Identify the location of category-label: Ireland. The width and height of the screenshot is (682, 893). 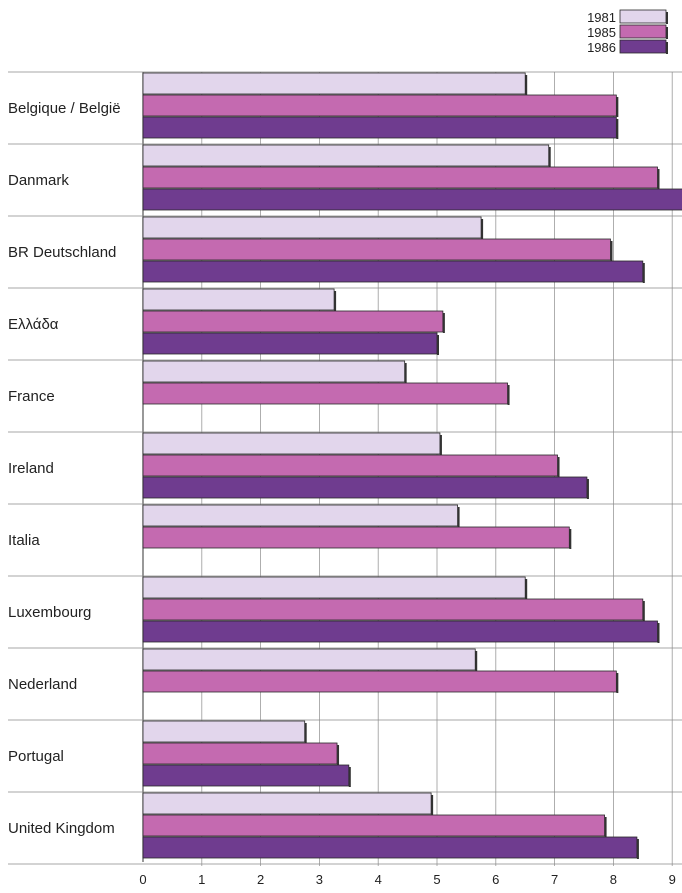
(31, 468).